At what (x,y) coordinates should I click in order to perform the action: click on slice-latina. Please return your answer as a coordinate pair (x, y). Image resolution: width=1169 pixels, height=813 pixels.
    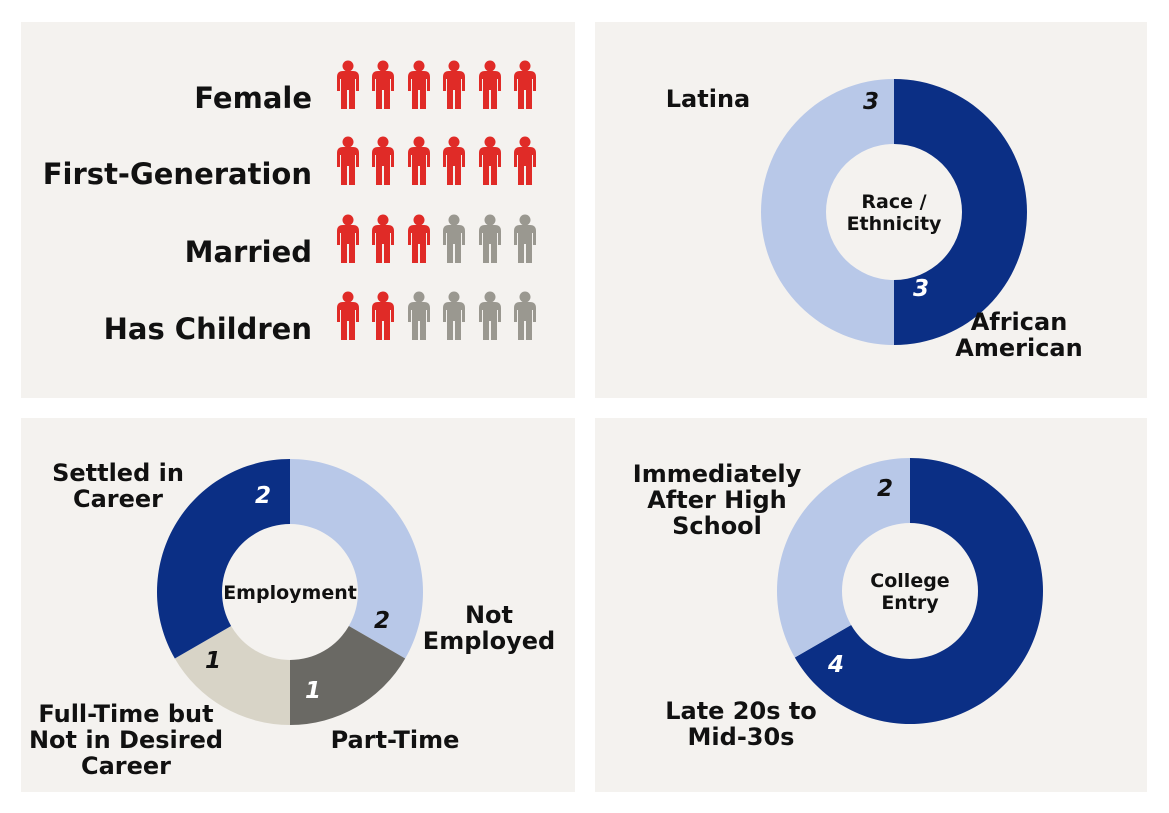
    Looking at the image, I should click on (827, 212).